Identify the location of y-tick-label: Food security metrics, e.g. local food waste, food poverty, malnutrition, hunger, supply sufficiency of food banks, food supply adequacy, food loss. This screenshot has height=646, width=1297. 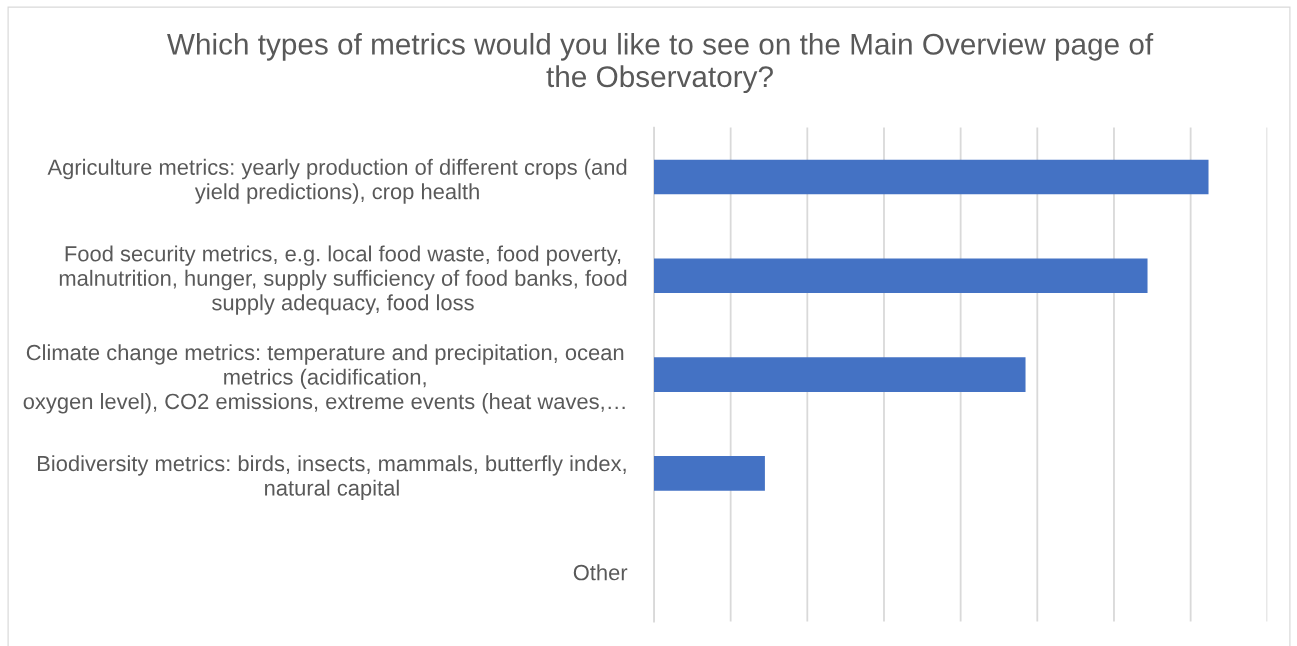
(343, 280).